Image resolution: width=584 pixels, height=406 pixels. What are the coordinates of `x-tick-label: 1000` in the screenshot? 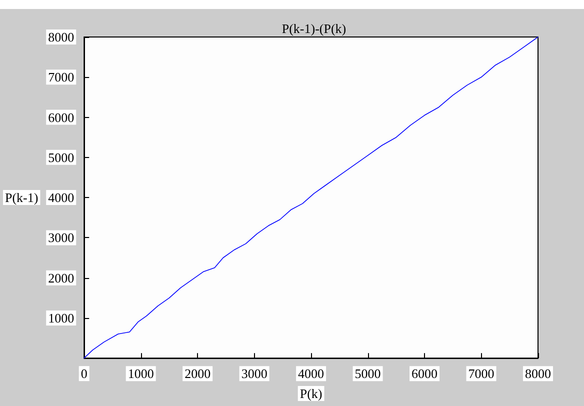 It's located at (141, 374).